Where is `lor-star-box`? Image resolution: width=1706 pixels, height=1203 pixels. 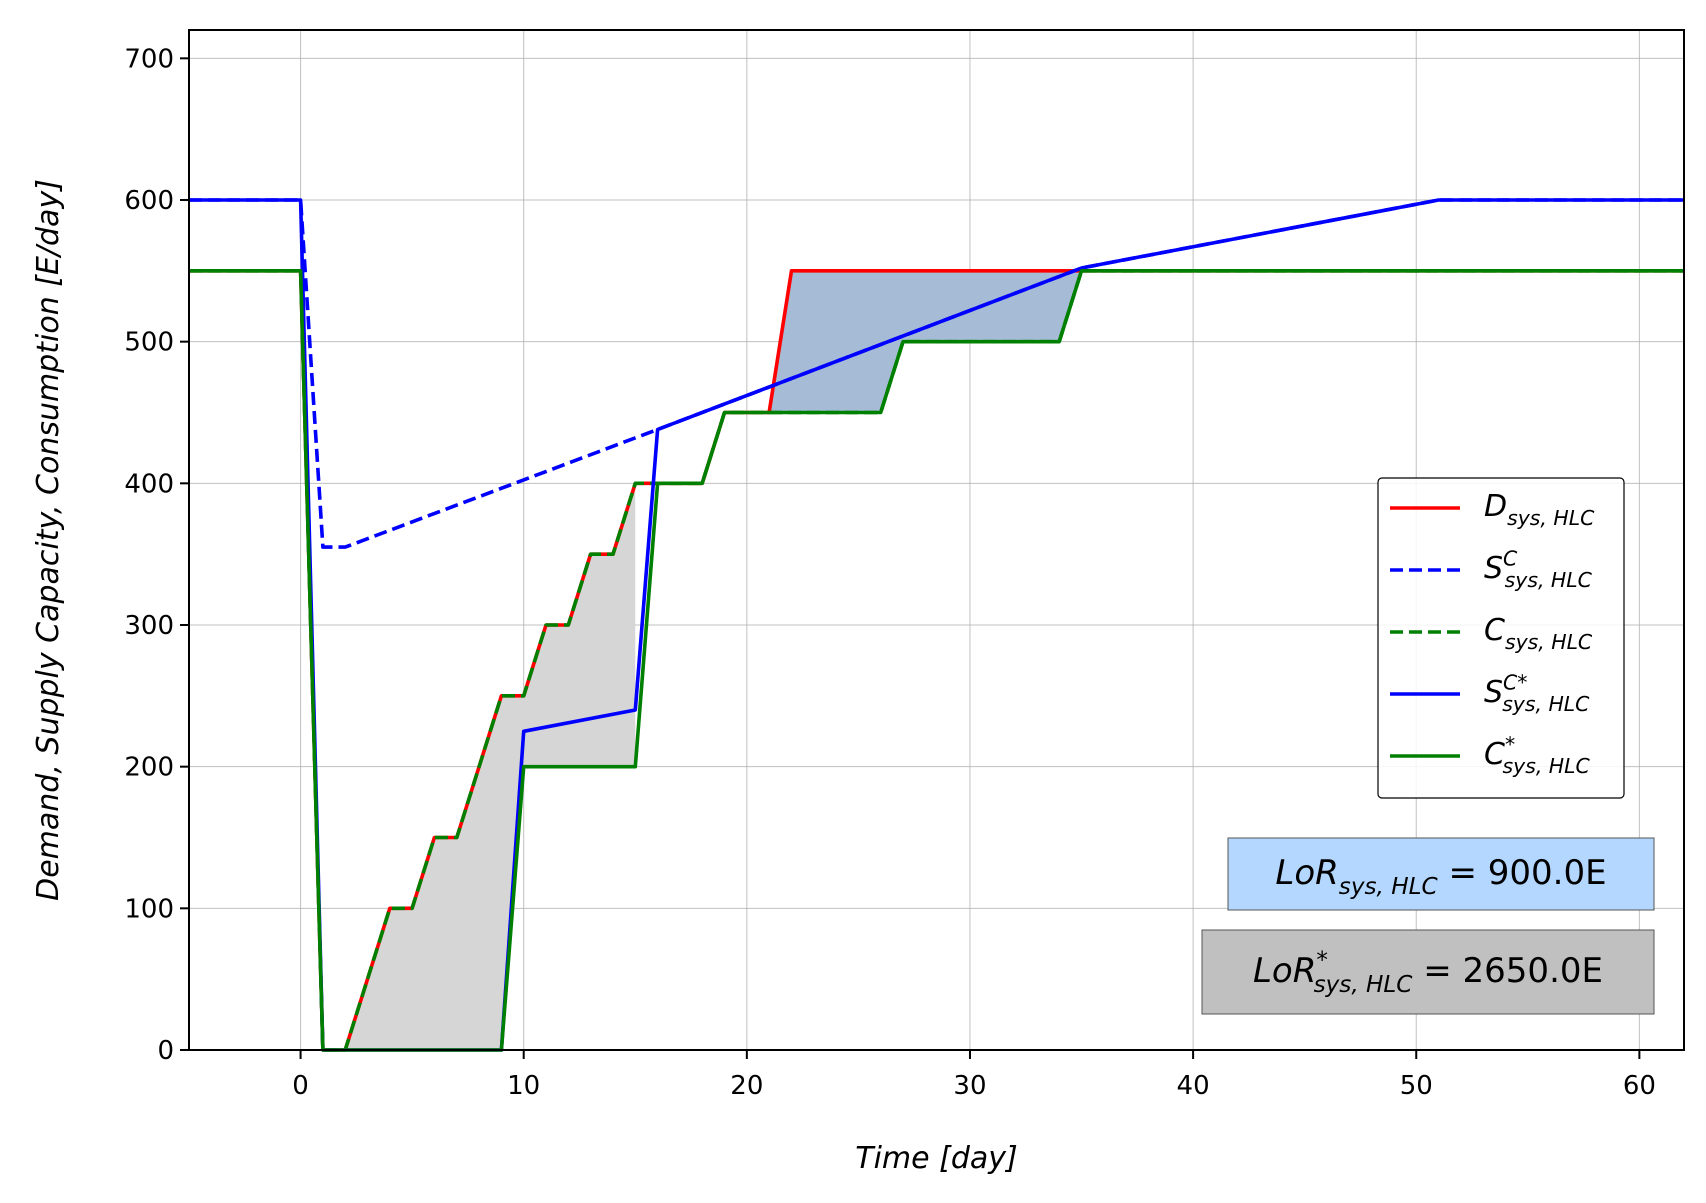
lor-star-box is located at coordinates (1428, 972).